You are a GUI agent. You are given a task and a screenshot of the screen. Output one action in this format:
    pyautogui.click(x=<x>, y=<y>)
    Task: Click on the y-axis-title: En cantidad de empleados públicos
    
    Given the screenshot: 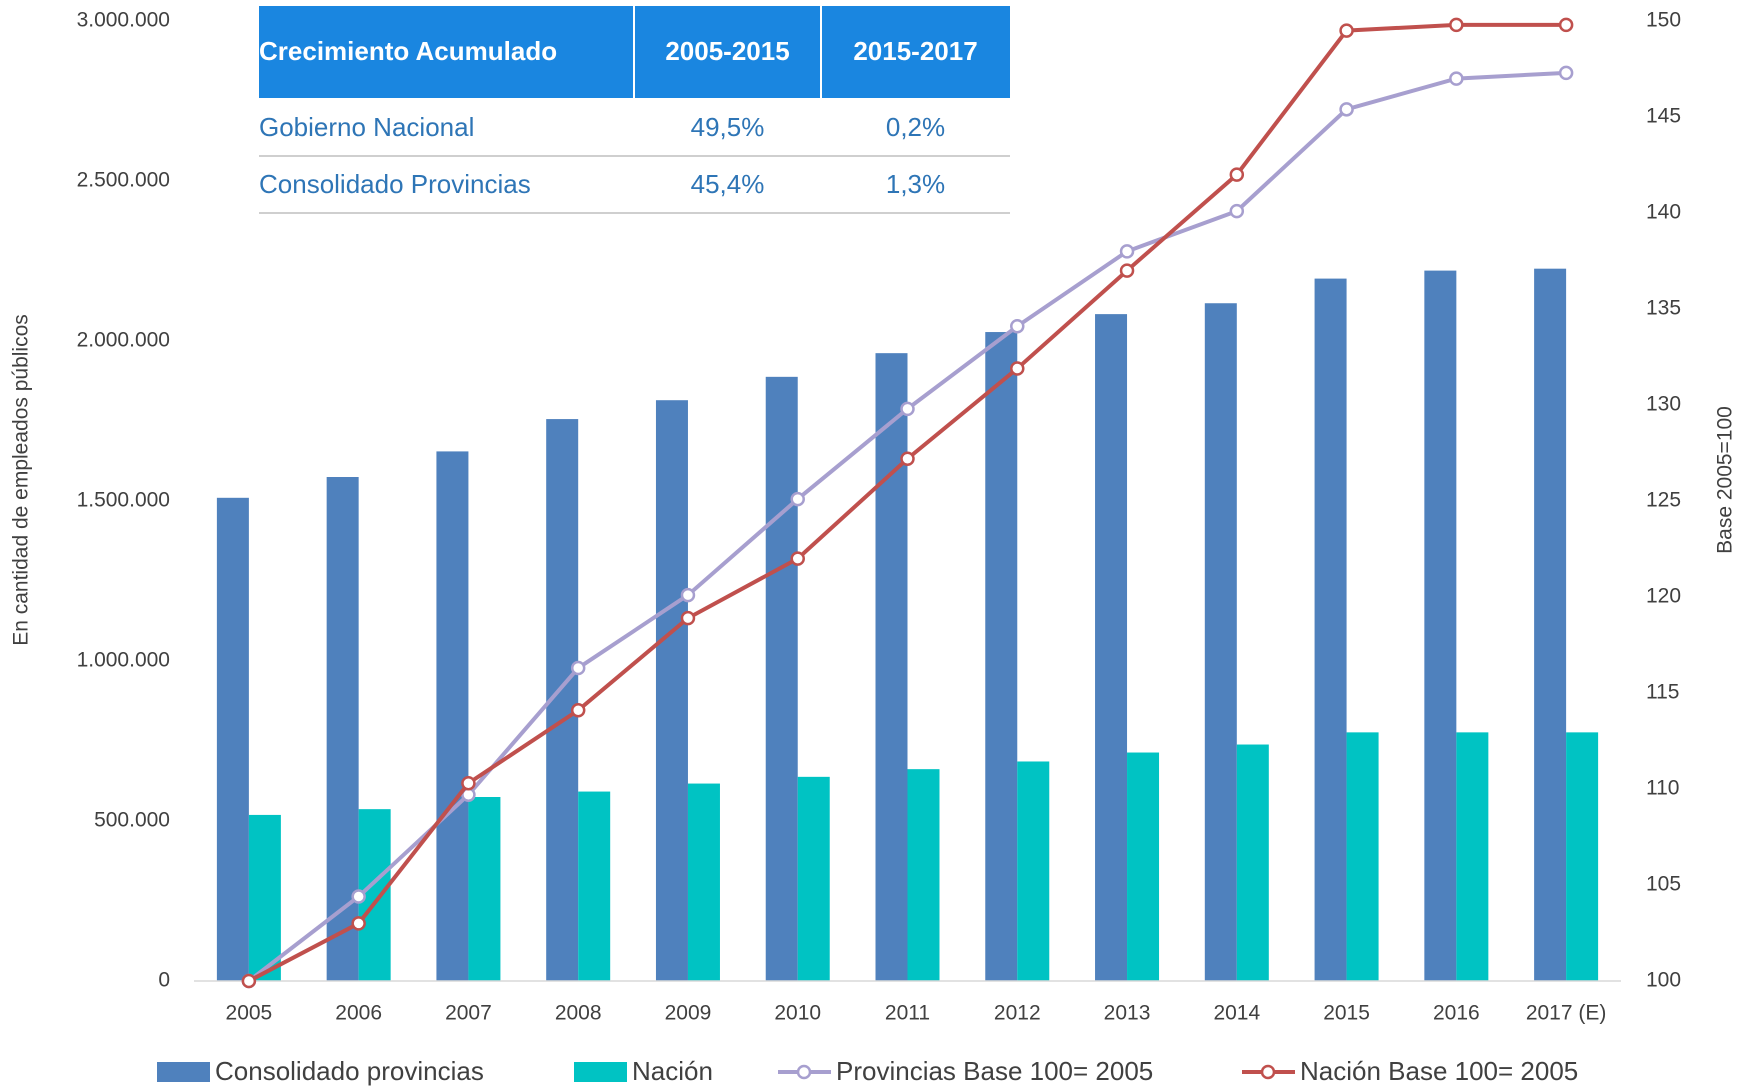 What is the action you would take?
    pyautogui.click(x=21, y=480)
    